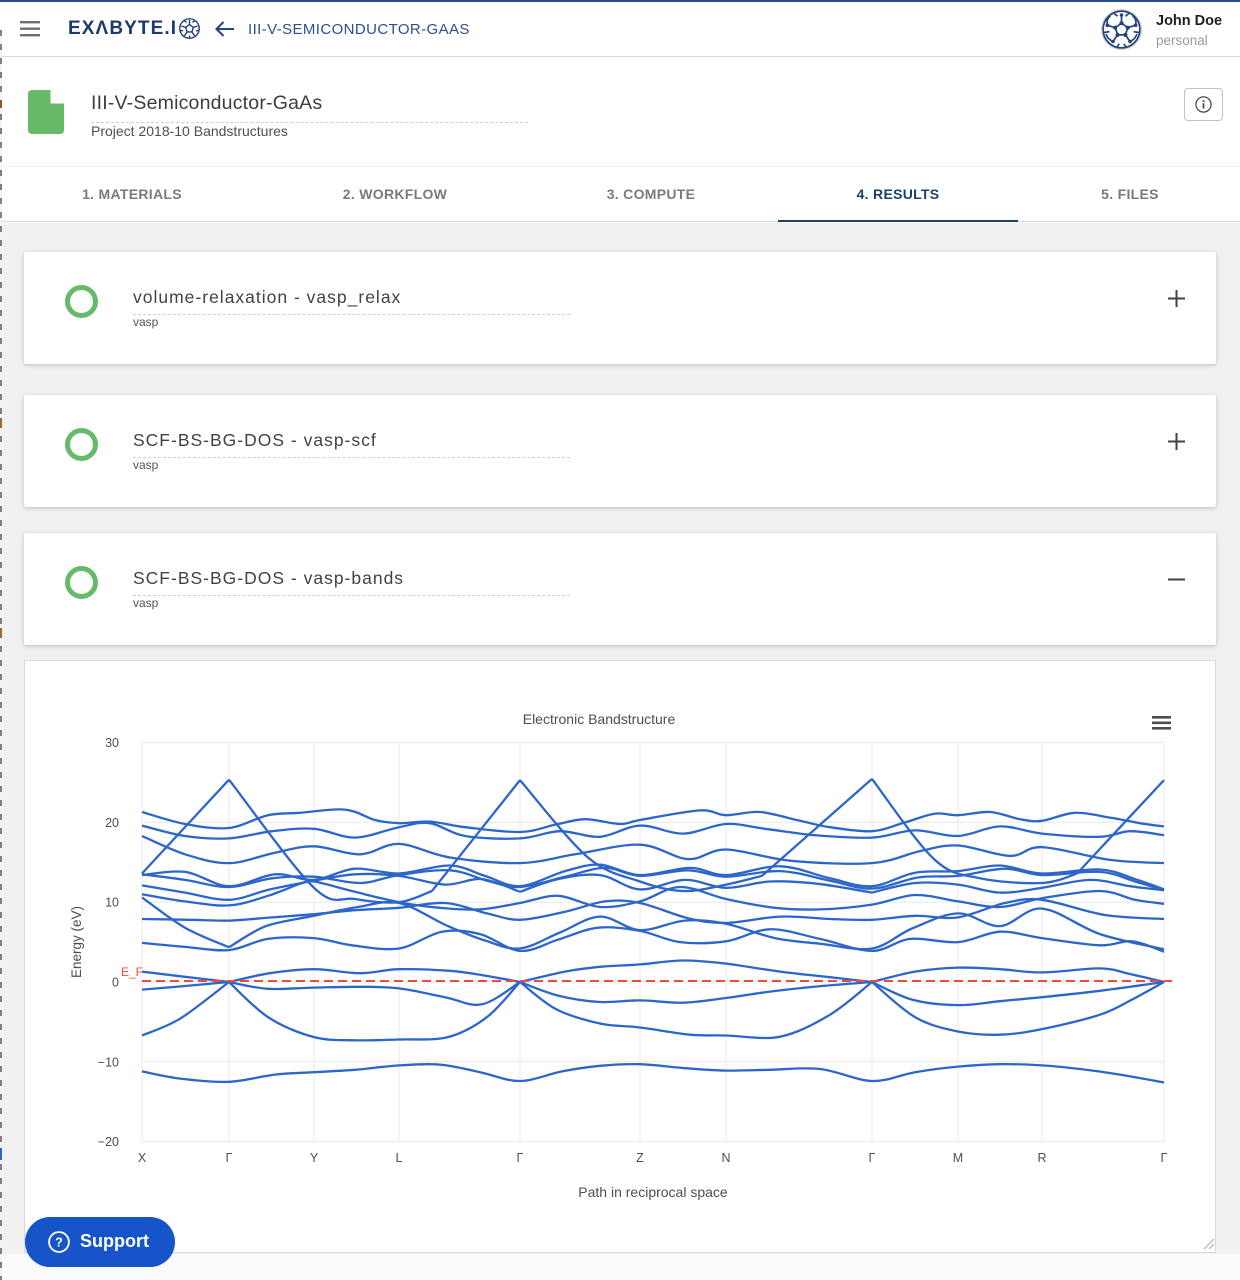  I want to click on svg-text: −10, so click(108, 1062).